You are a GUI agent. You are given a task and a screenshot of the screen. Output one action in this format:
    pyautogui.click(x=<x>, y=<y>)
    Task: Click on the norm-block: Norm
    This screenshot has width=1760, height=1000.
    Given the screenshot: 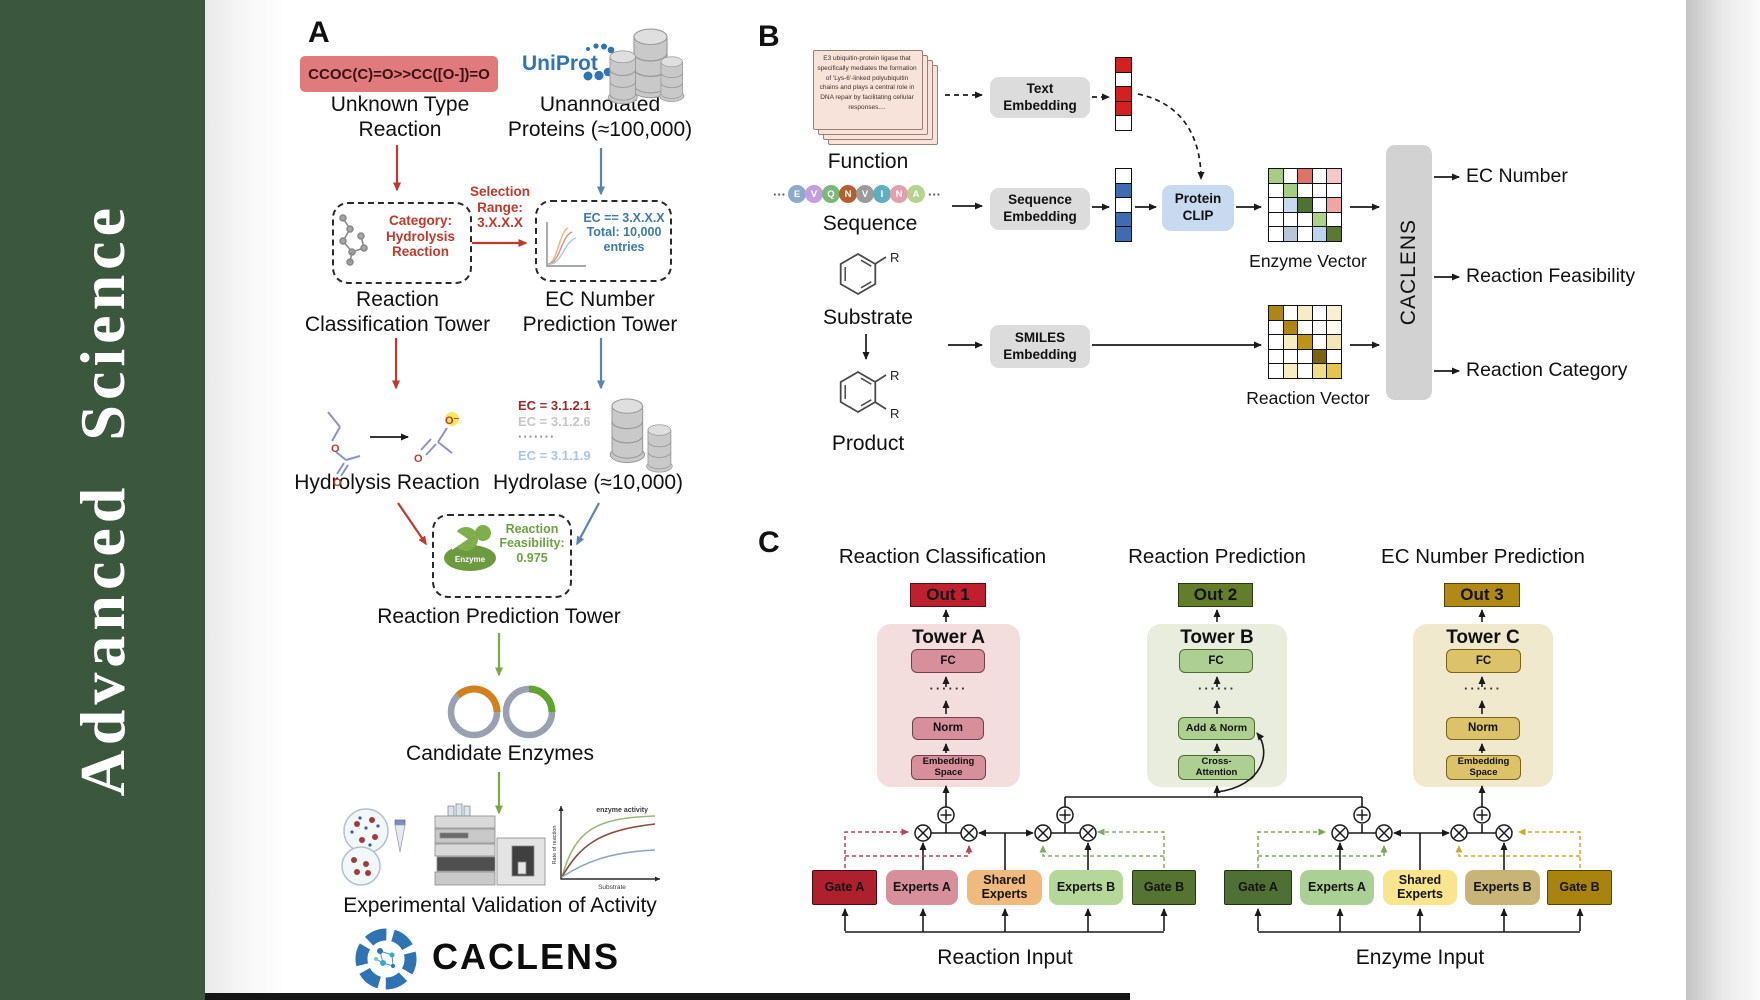 What is the action you would take?
    pyautogui.click(x=948, y=728)
    